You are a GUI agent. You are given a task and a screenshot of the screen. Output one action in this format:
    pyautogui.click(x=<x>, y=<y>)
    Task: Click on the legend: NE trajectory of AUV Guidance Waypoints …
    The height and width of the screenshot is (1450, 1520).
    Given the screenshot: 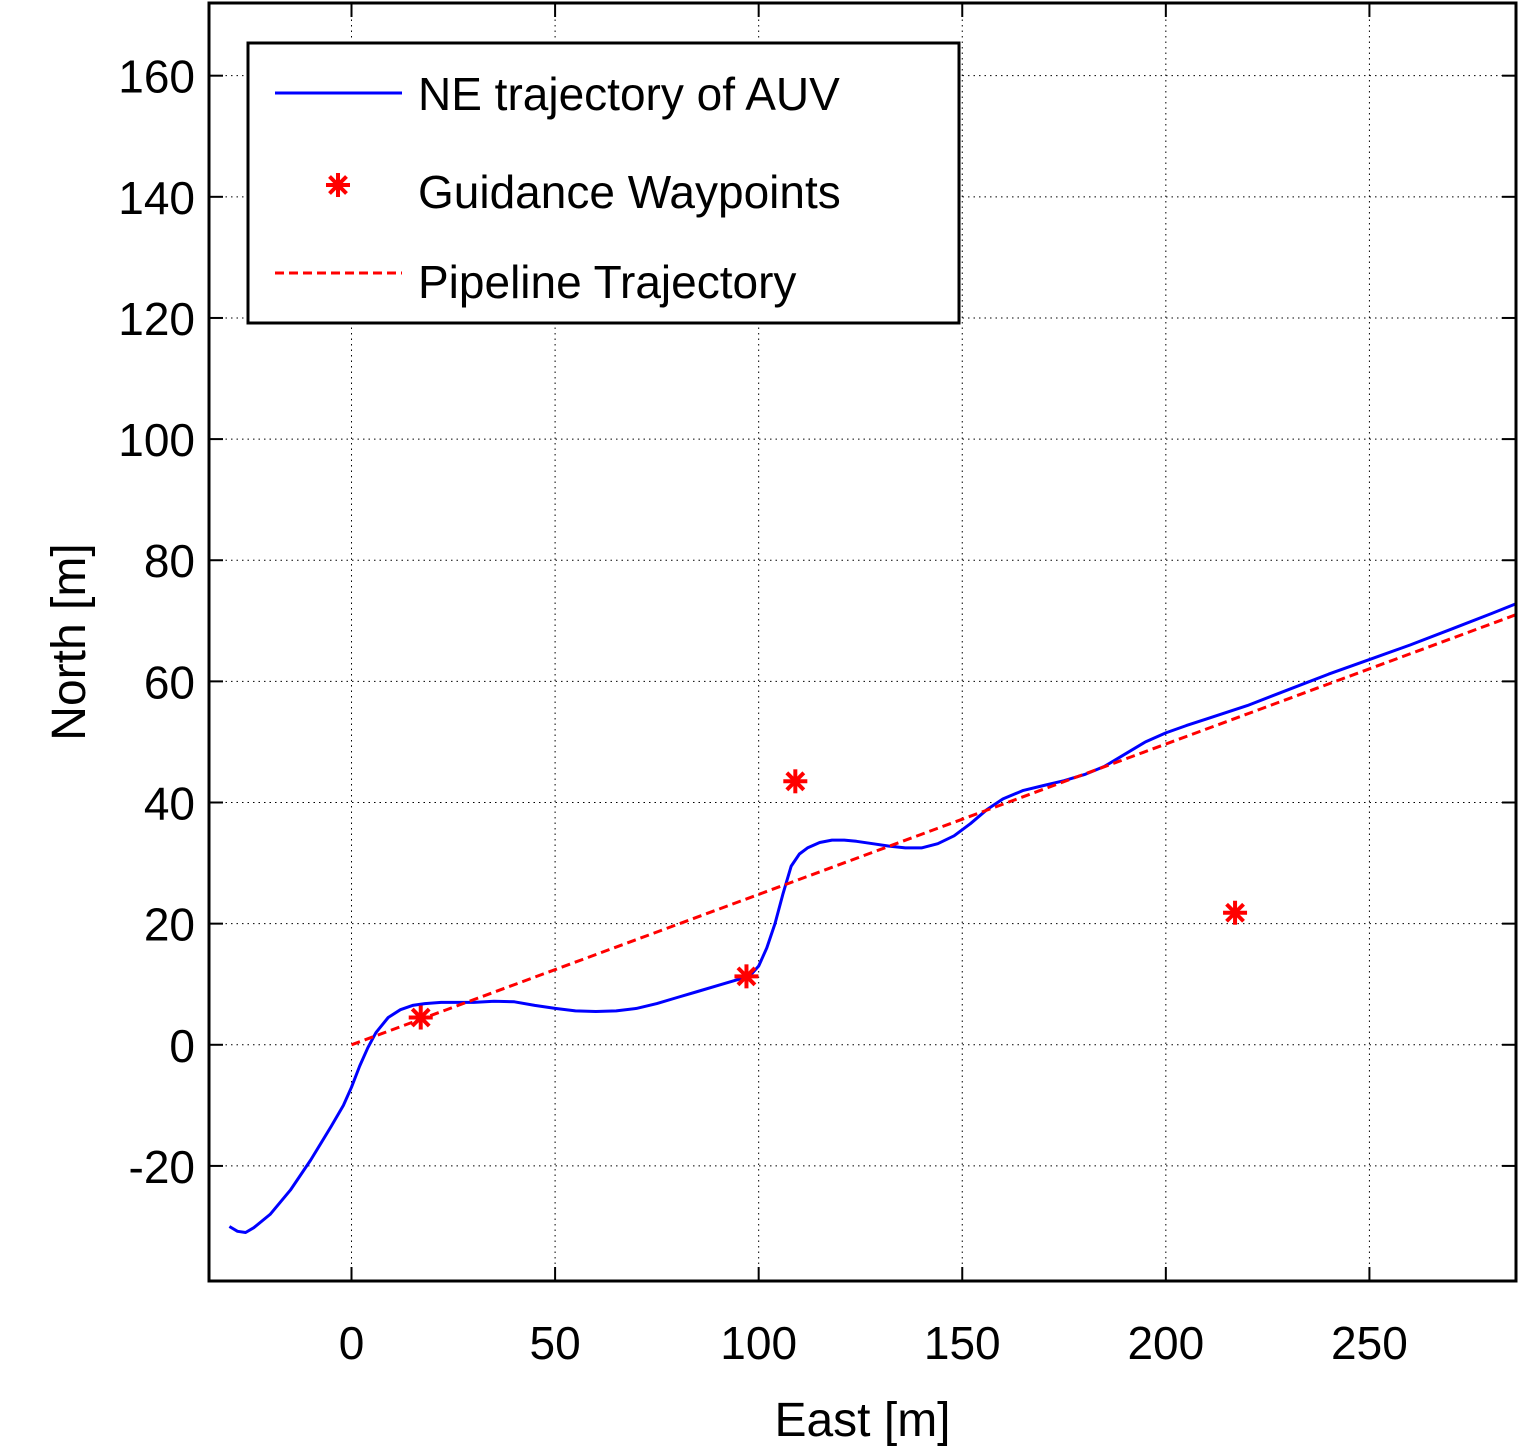 What is the action you would take?
    pyautogui.click(x=603, y=183)
    